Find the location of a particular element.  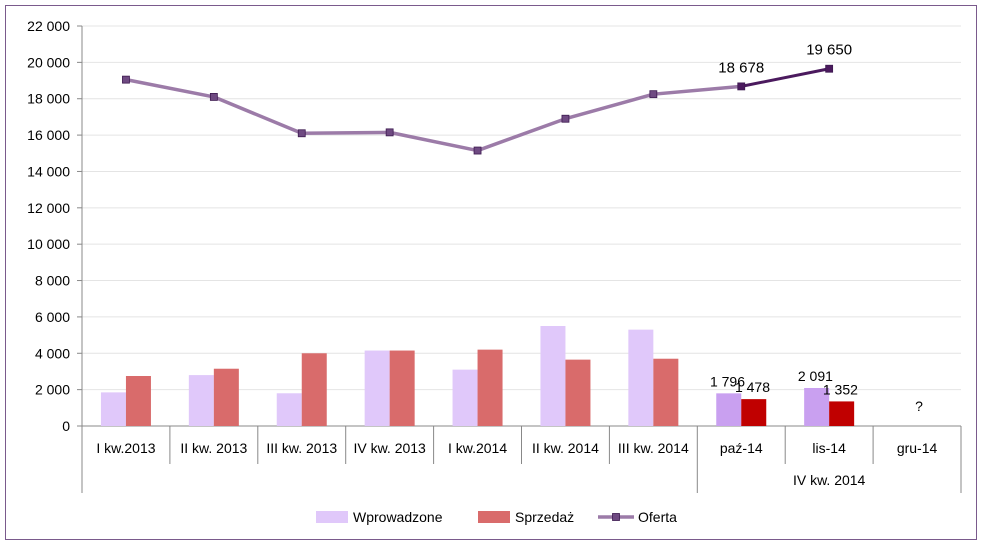

bars is located at coordinates (477, 376).